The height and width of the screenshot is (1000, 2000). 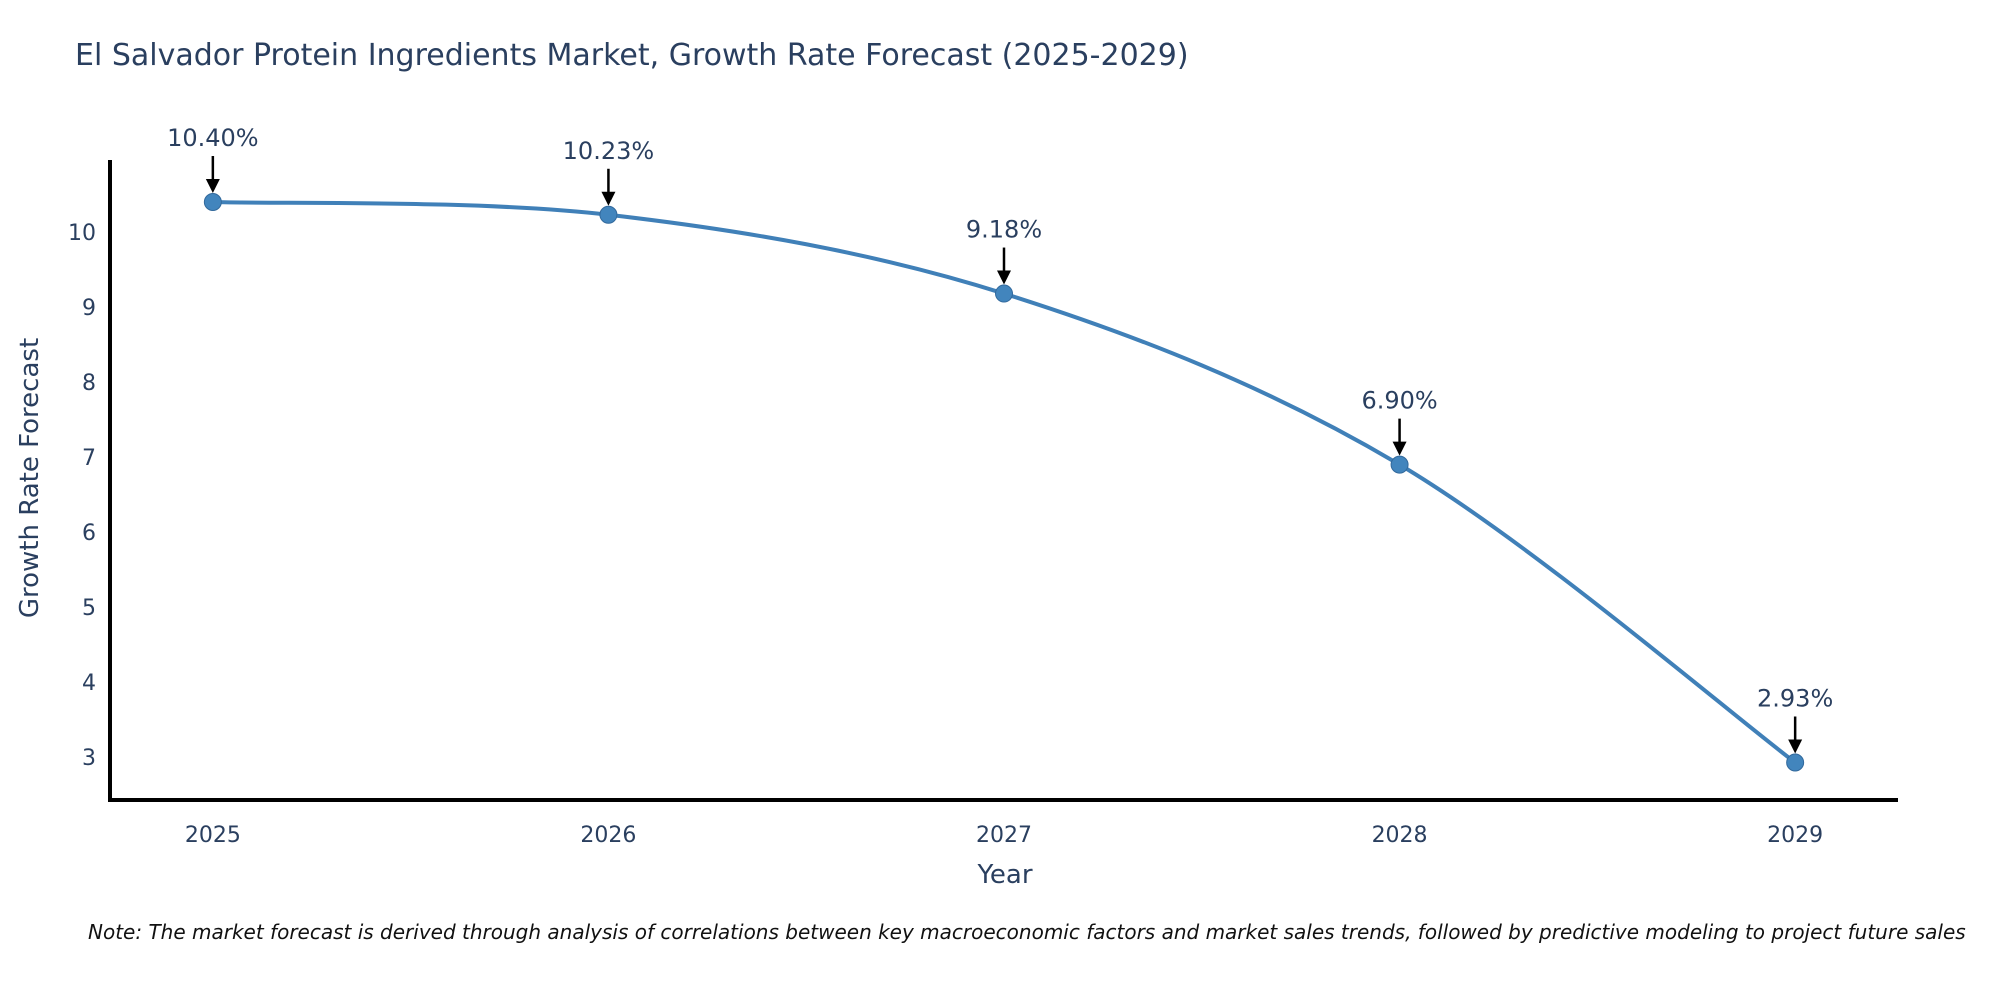 What do you see at coordinates (1795, 835) in the screenshot?
I see `x-tick-label: 2029` at bounding box center [1795, 835].